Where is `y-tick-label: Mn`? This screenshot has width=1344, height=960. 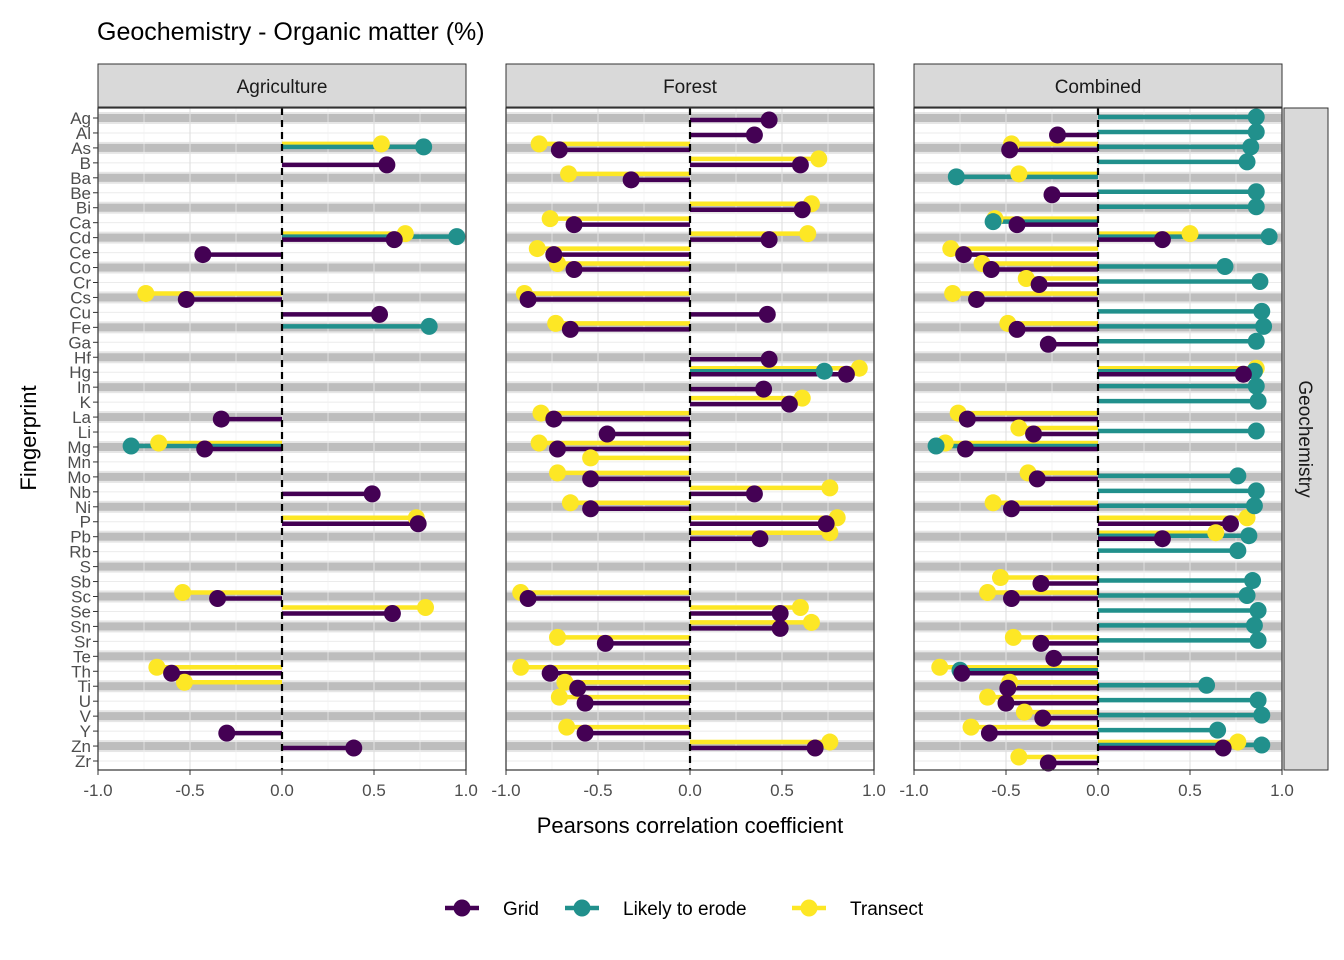
y-tick-label: Mn is located at coordinates (79, 462).